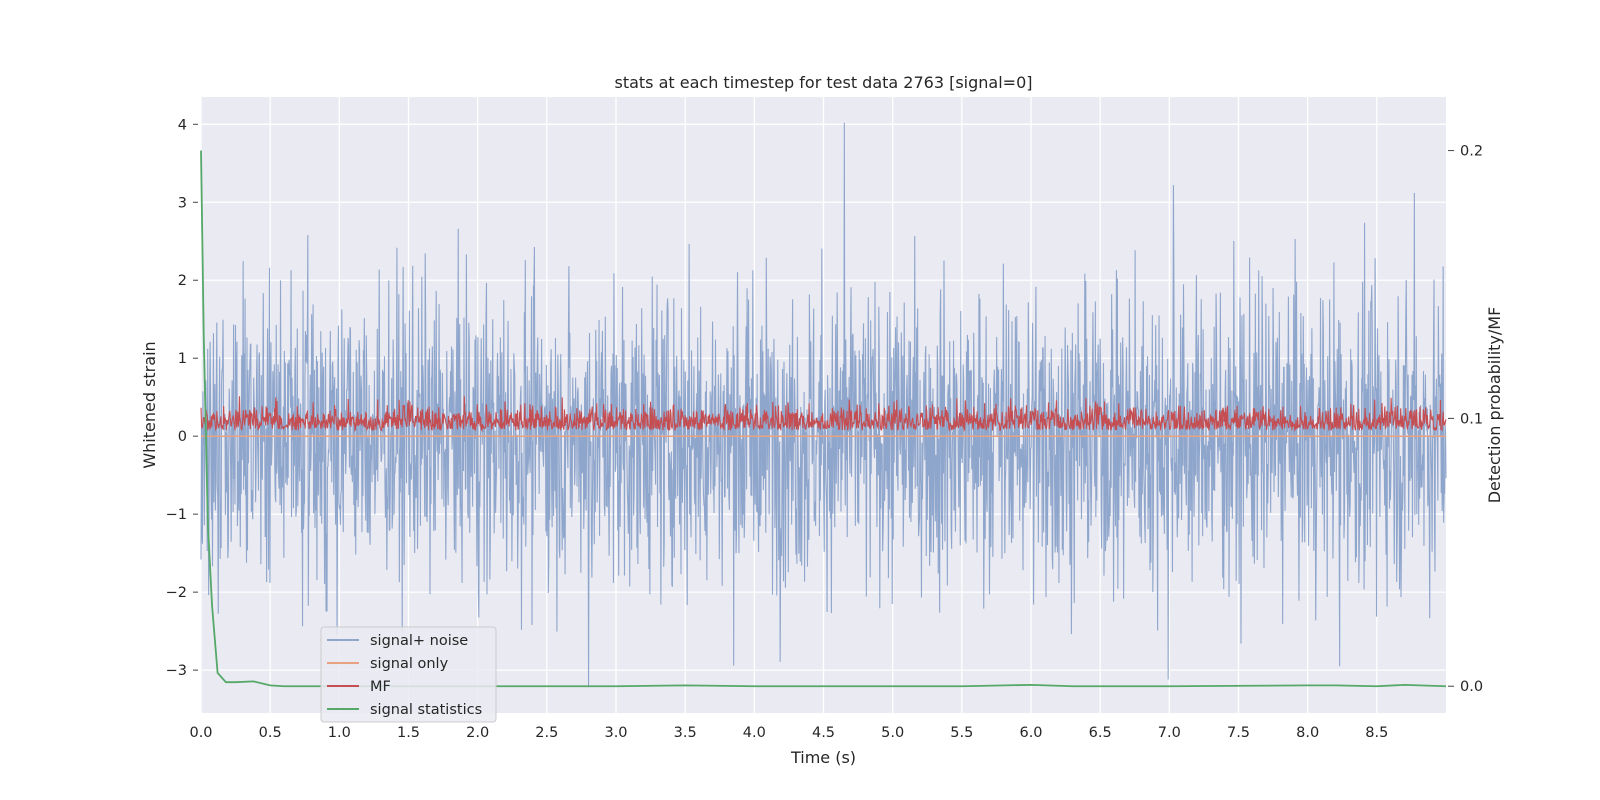 This screenshot has width=1600, height=800. Describe the element at coordinates (182, 203) in the screenshot. I see `y-tick-label: 3` at that location.